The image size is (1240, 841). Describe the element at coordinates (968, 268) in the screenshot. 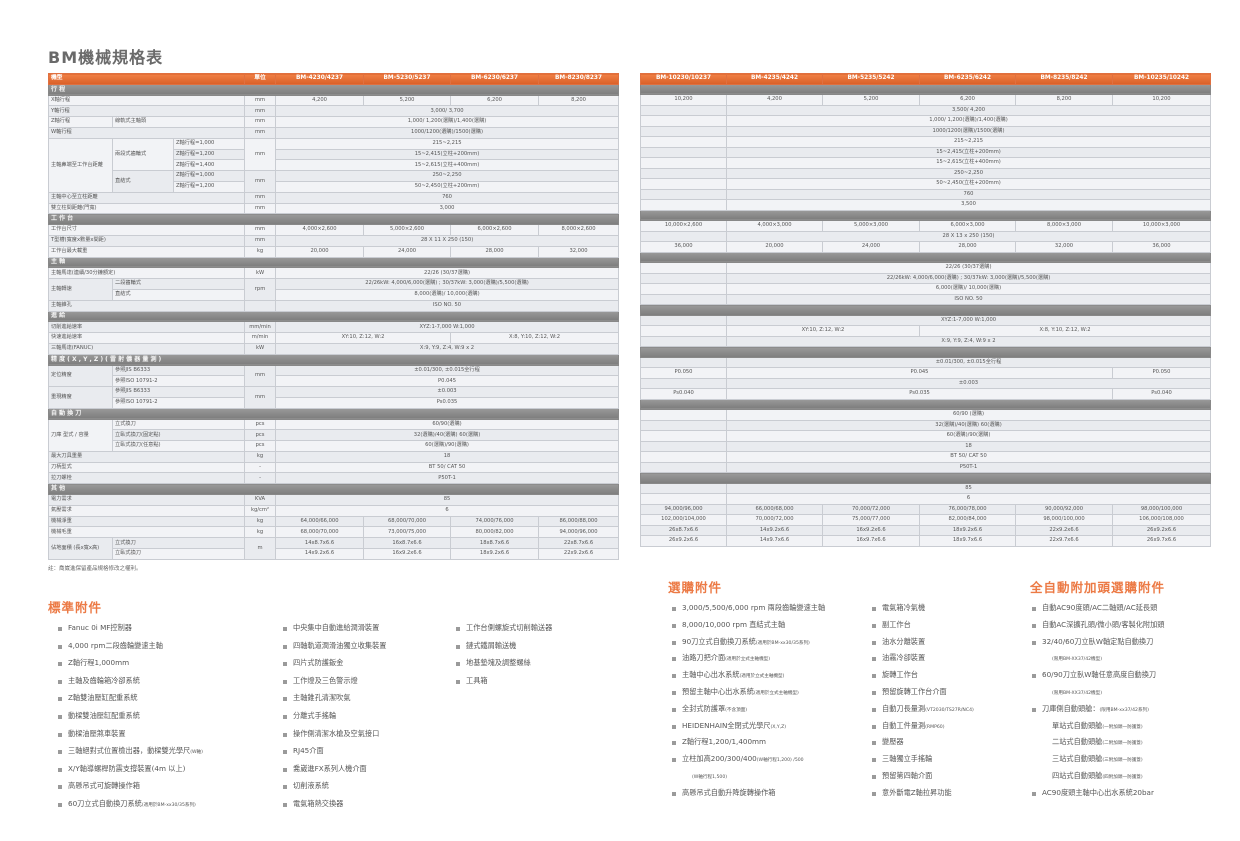

I see `spec-value: 22/26 (30/37選購)` at that location.